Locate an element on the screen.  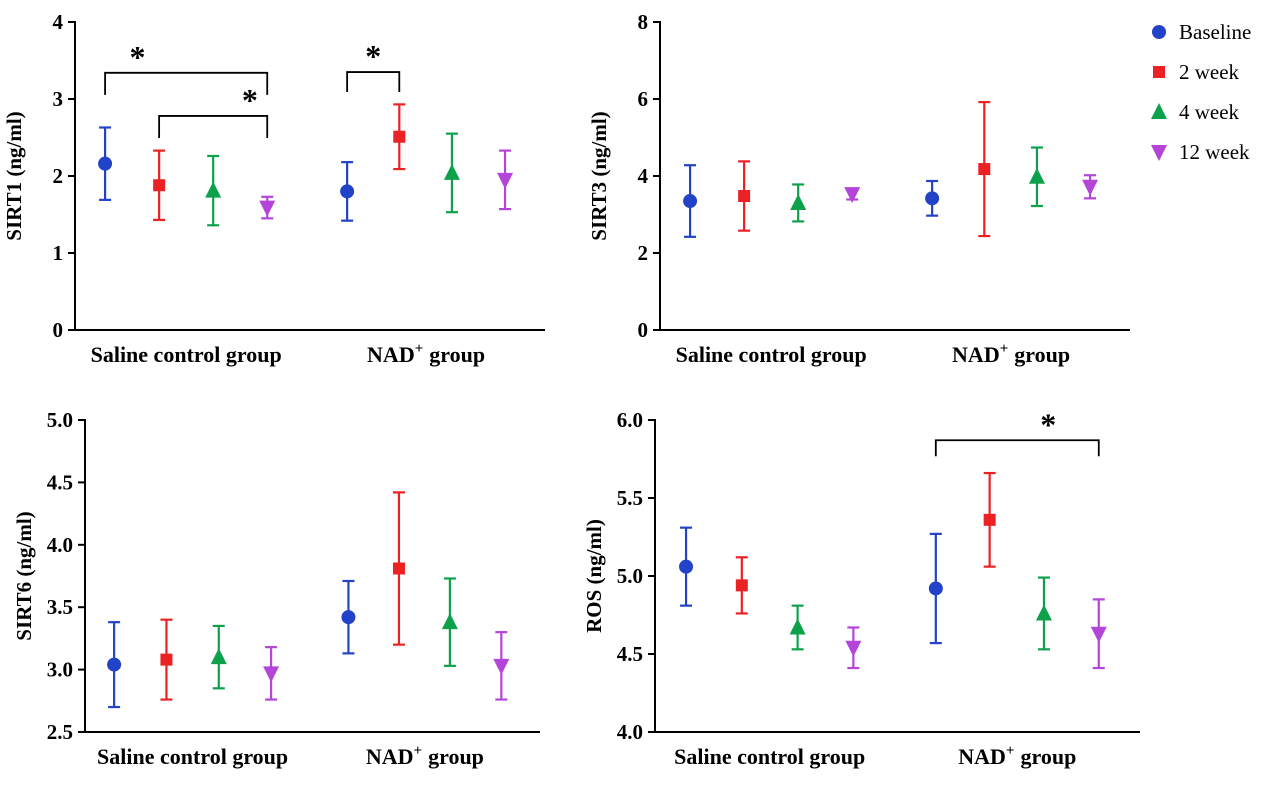
y-tick-label: 5.5 is located at coordinates (630, 498).